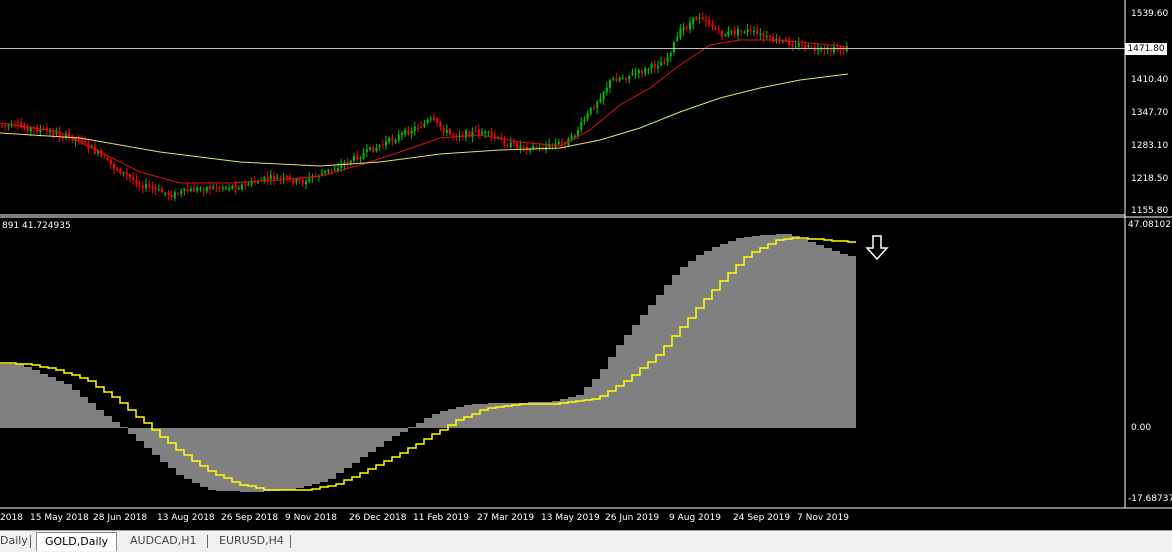  What do you see at coordinates (250, 518) in the screenshot?
I see `date-tick: 26 Sep 2018` at bounding box center [250, 518].